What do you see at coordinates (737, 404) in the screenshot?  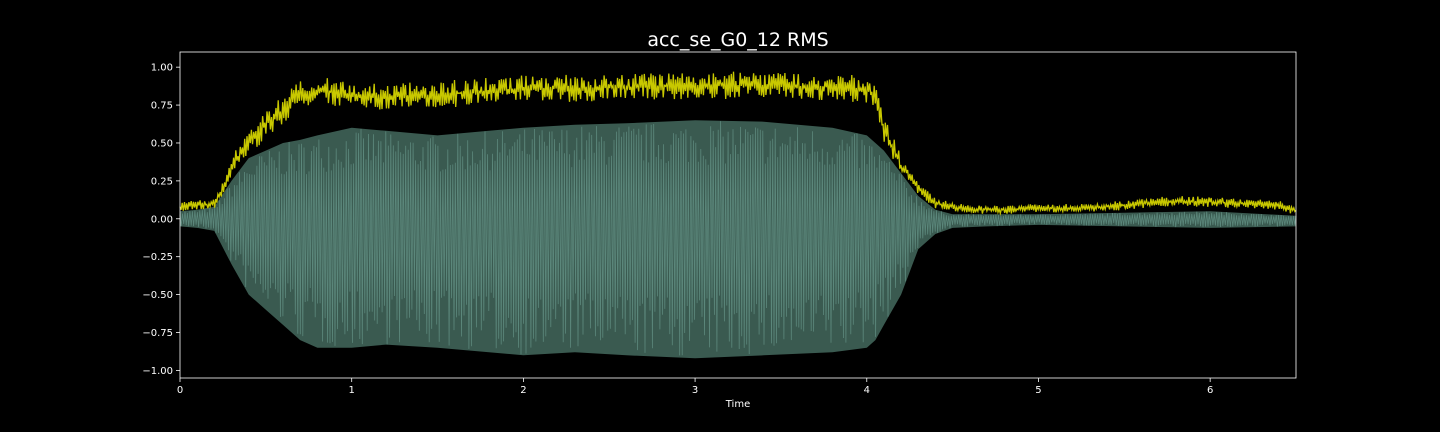 I see `x-axis-label: Time` at bounding box center [737, 404].